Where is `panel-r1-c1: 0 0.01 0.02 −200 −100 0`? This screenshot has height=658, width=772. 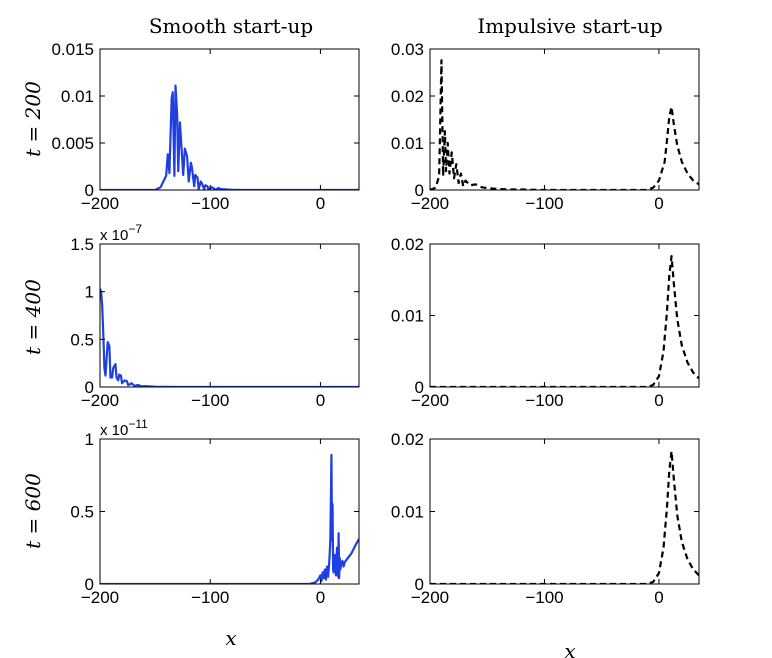
panel-r1-c1: 0 0.01 0.02 −200 −100 0 is located at coordinates (545, 322).